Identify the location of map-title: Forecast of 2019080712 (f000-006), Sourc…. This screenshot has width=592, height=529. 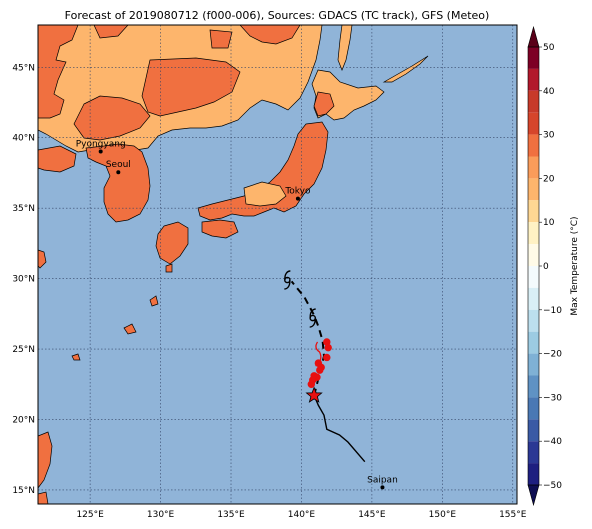
(277, 15).